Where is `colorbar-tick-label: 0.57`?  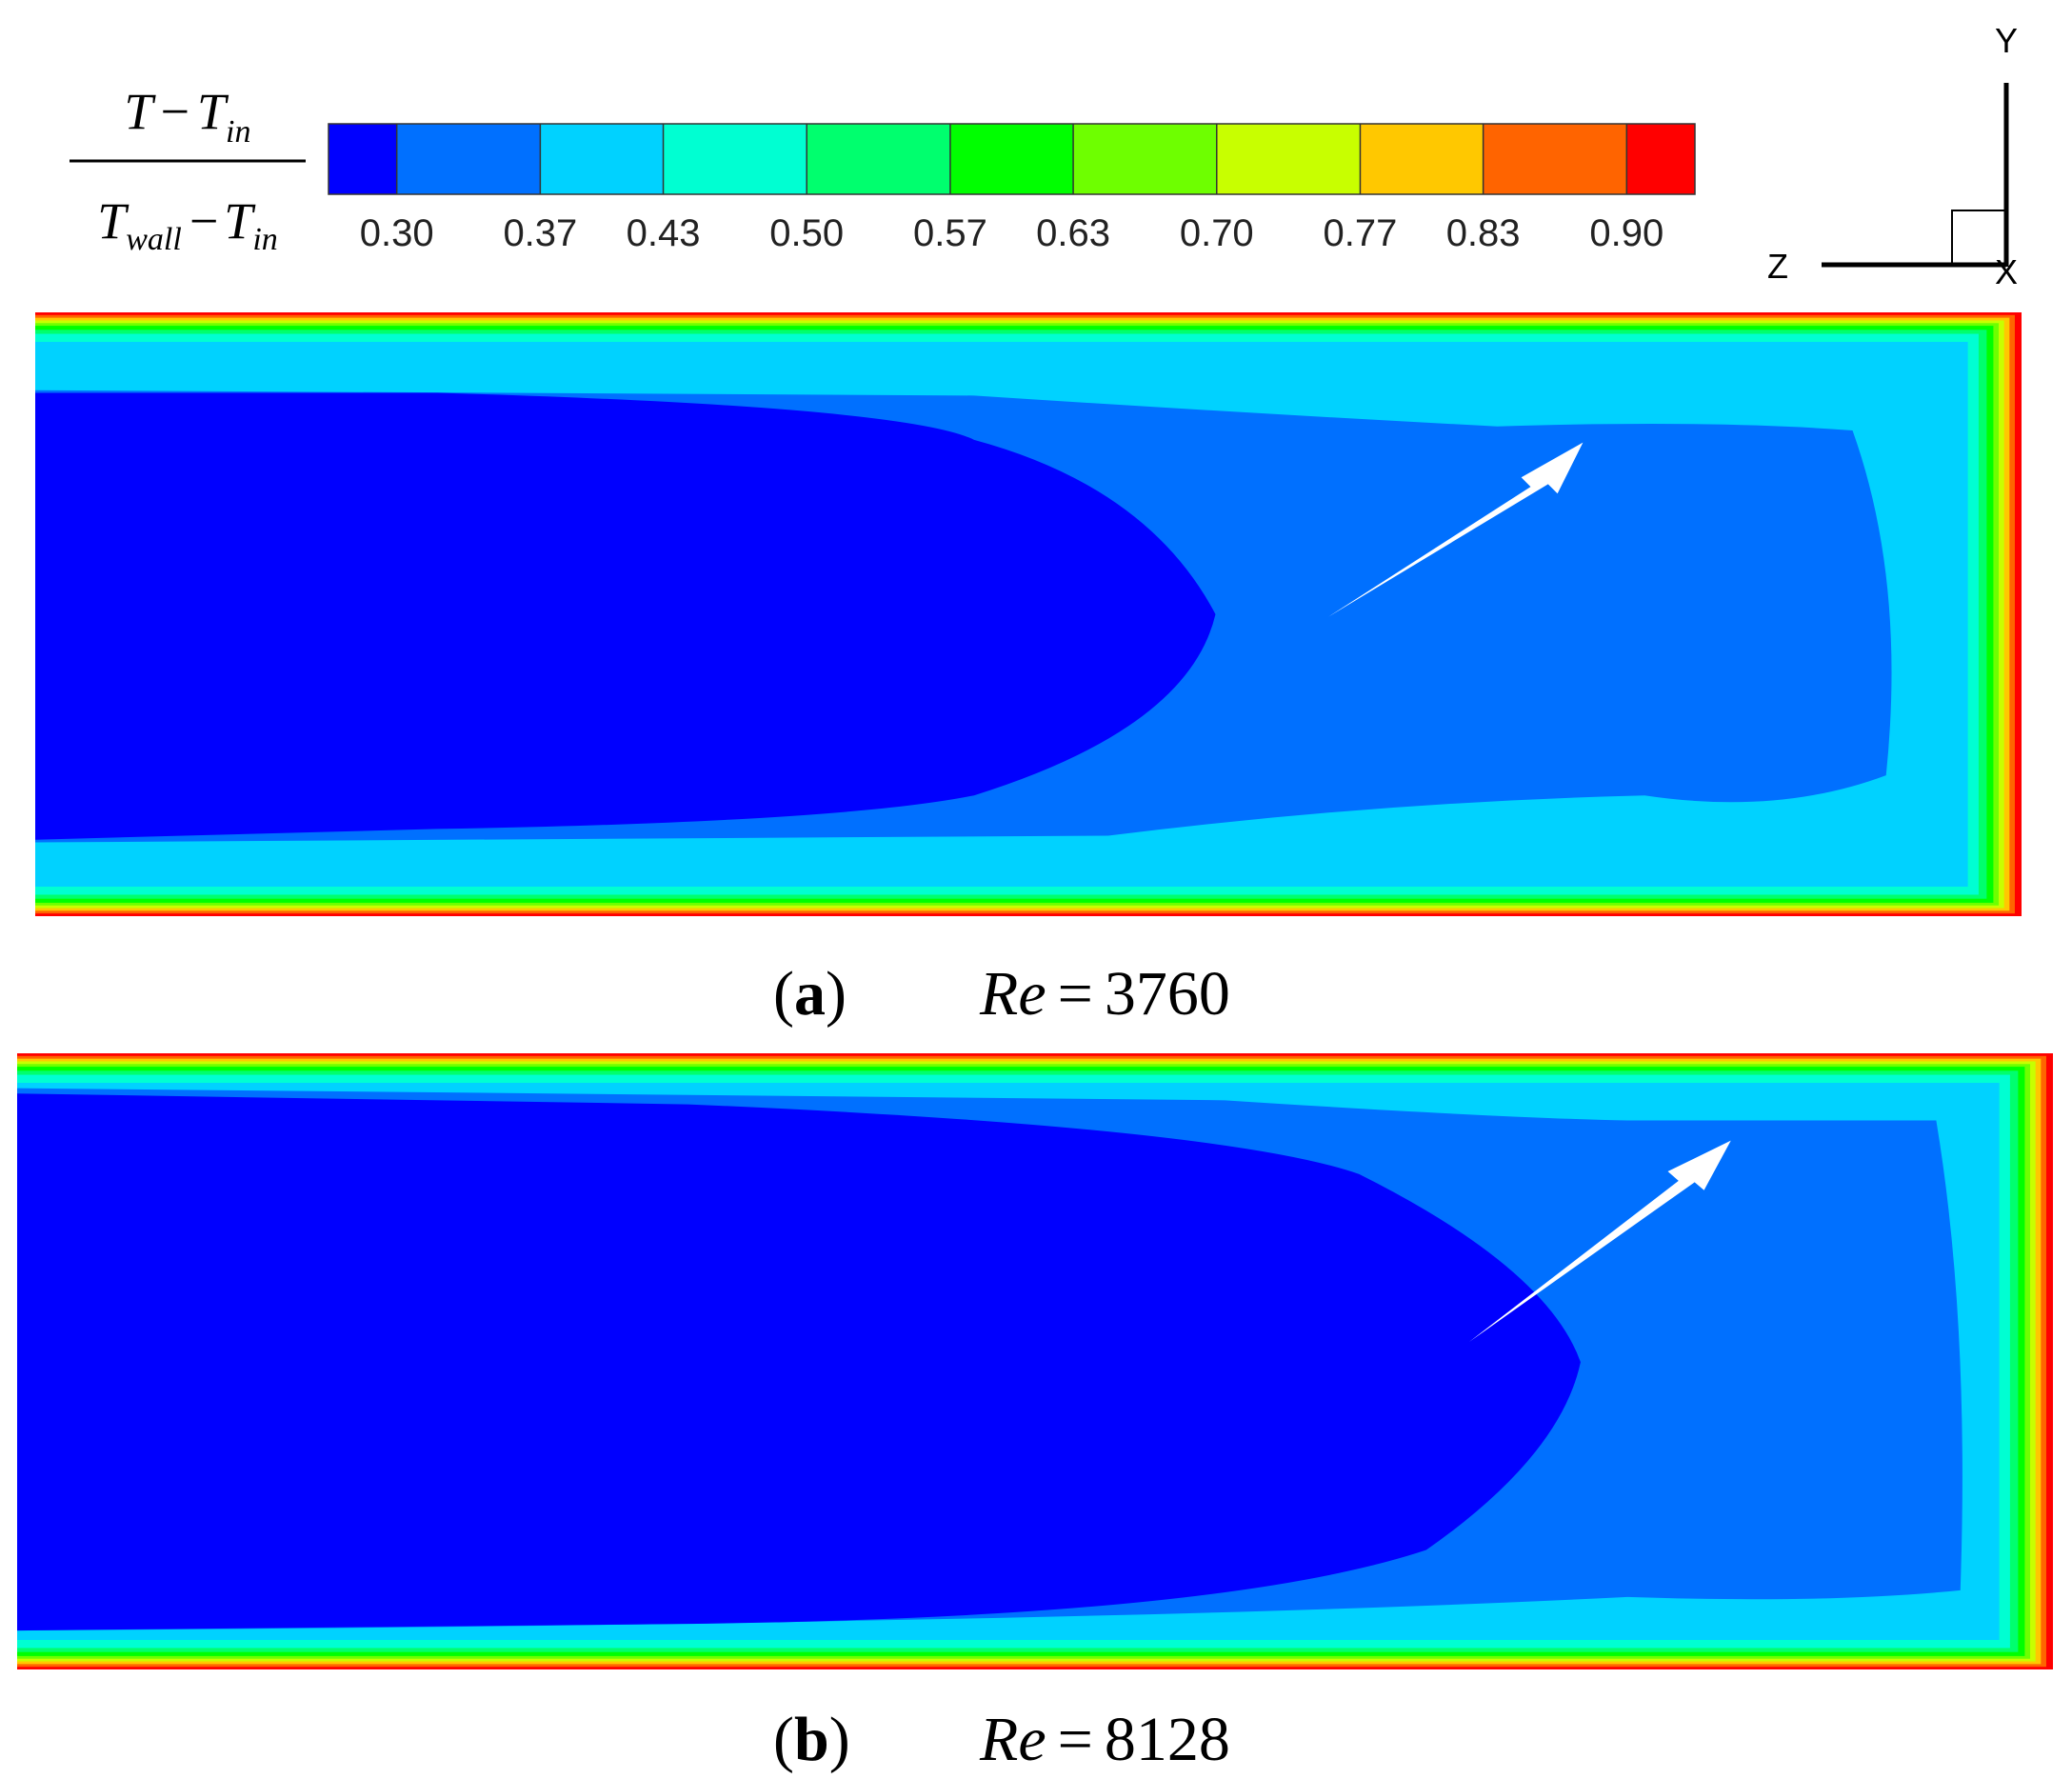
colorbar-tick-label: 0.57 is located at coordinates (950, 233).